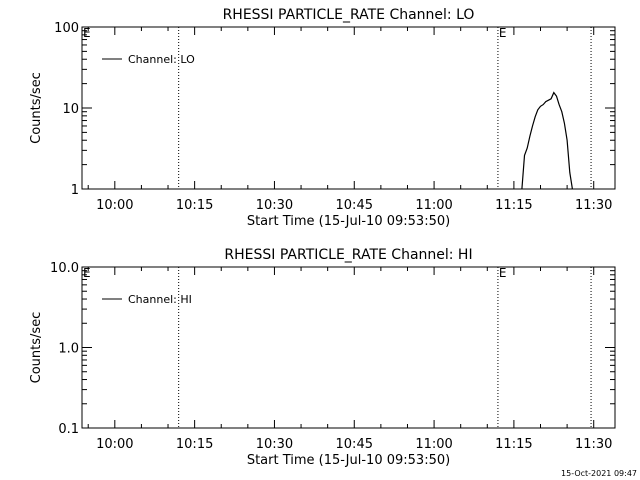 The width and height of the screenshot is (640, 480). What do you see at coordinates (70, 109) in the screenshot?
I see `y-tick-label: 10` at bounding box center [70, 109].